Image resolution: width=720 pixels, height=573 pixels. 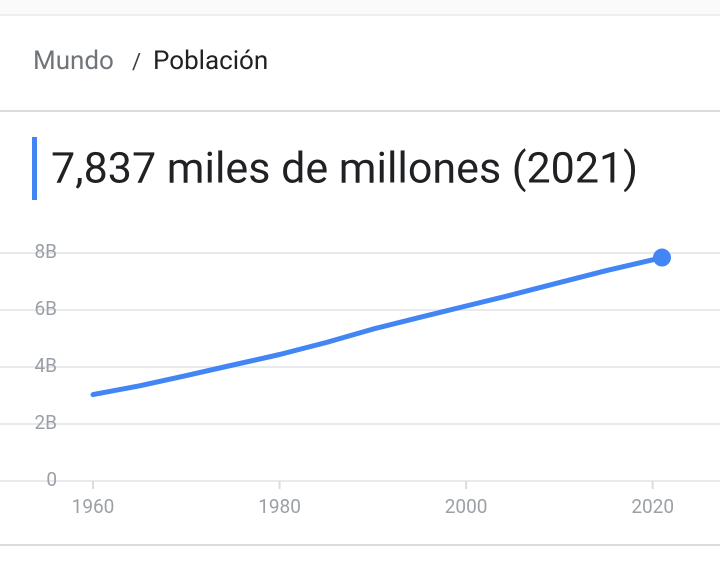 I want to click on x-tick-label: 2000, so click(x=466, y=506).